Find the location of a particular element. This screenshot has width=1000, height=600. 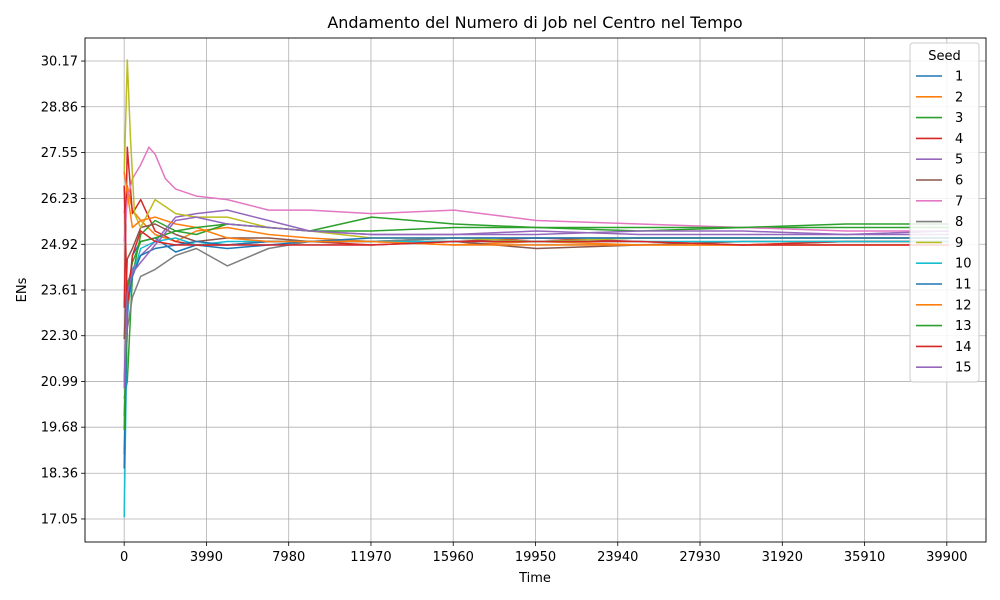

y-tick-label: 20.99 is located at coordinates (59, 382).